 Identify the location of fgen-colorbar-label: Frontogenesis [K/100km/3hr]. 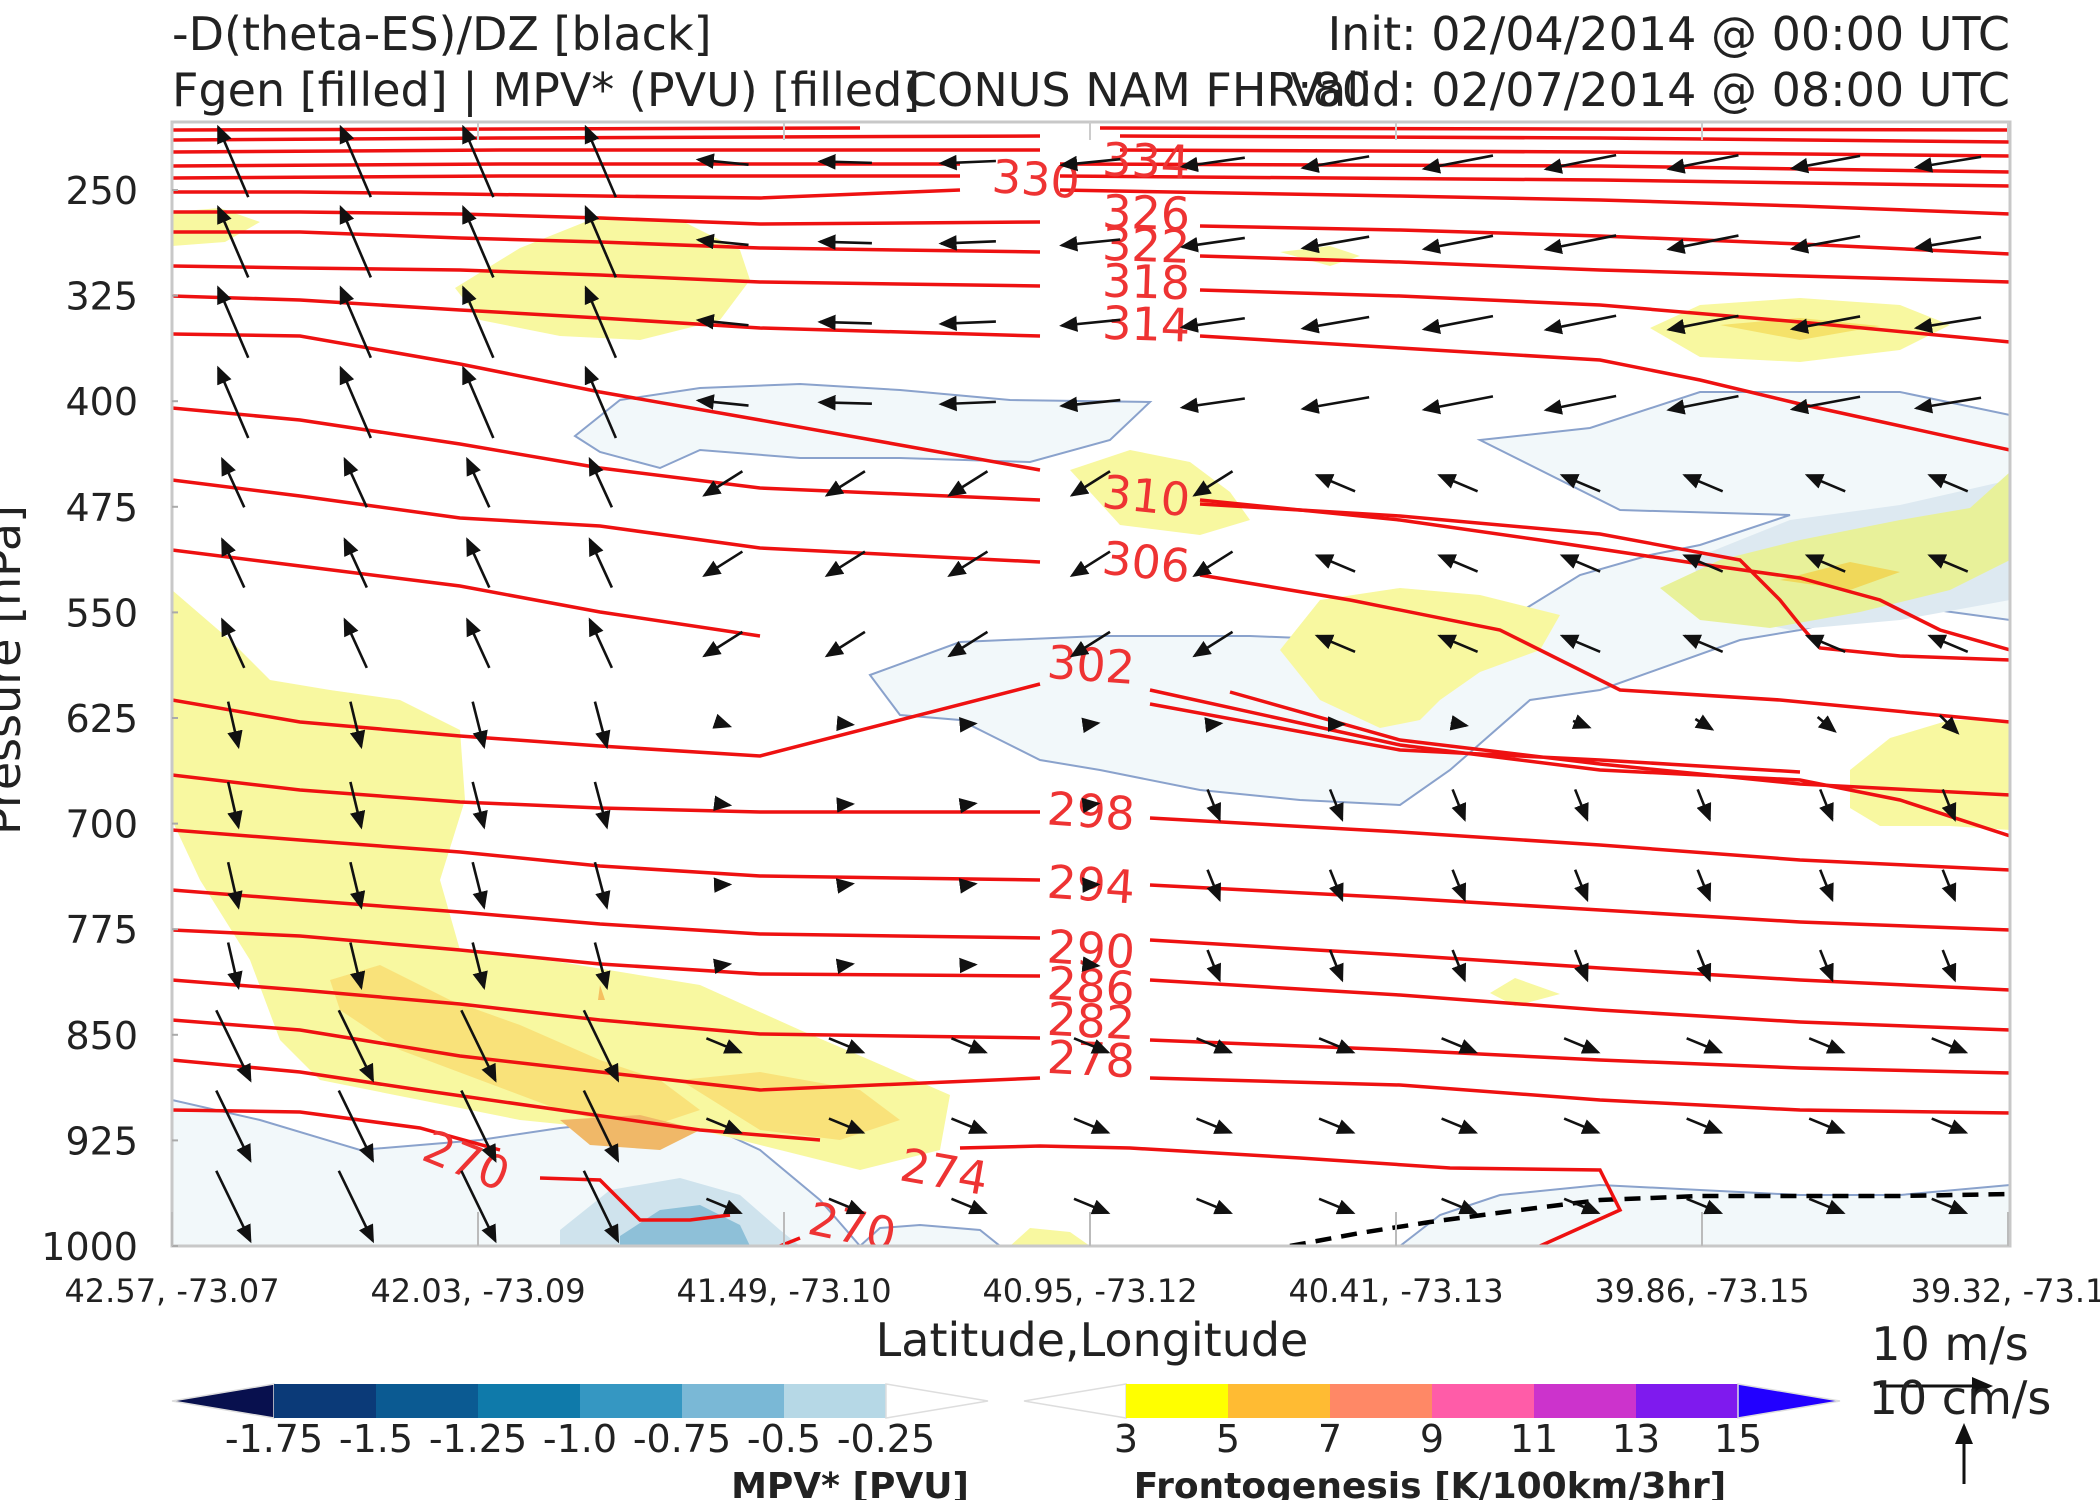
(1430, 1483).